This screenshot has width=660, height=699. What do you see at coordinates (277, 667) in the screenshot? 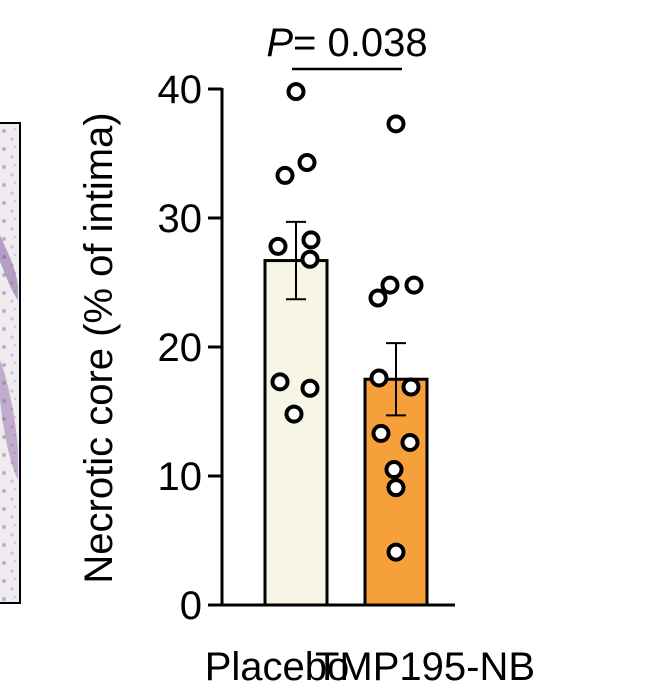
I see `x-tick-label-placebo: Placebo` at bounding box center [277, 667].